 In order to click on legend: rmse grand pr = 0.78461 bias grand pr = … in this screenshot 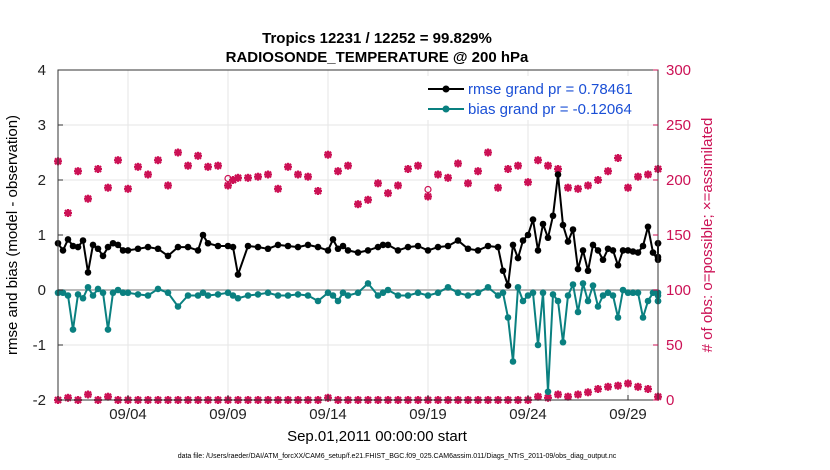, I will do `click(535, 98)`.